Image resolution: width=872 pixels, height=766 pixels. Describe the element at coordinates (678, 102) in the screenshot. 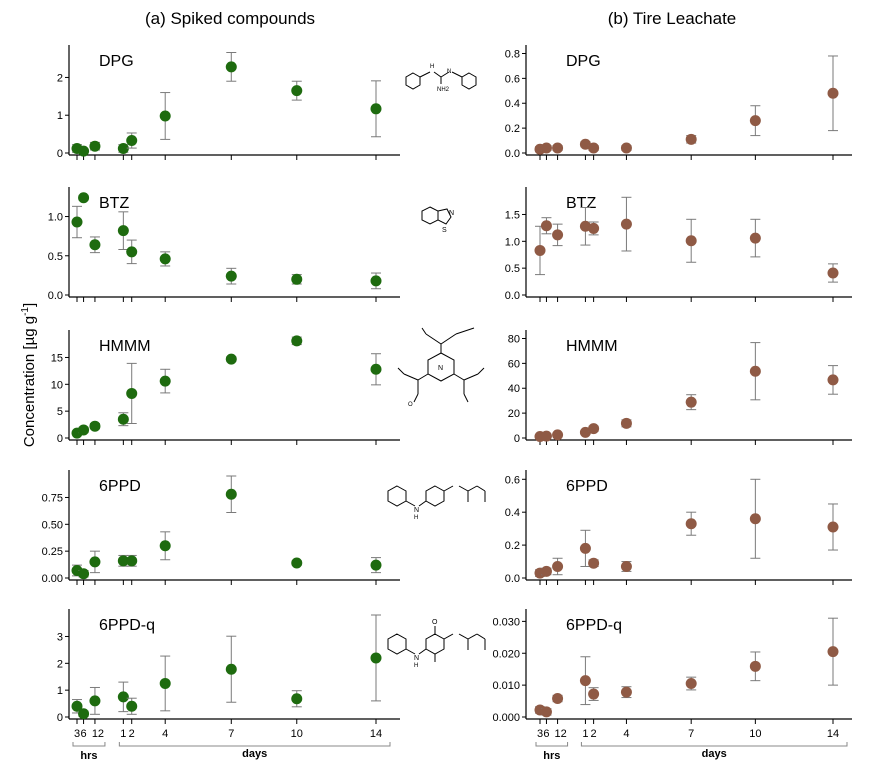

I see `leachate-panel-0: 0.0 0.2 0.4 0.6 0.8 DPG` at that location.